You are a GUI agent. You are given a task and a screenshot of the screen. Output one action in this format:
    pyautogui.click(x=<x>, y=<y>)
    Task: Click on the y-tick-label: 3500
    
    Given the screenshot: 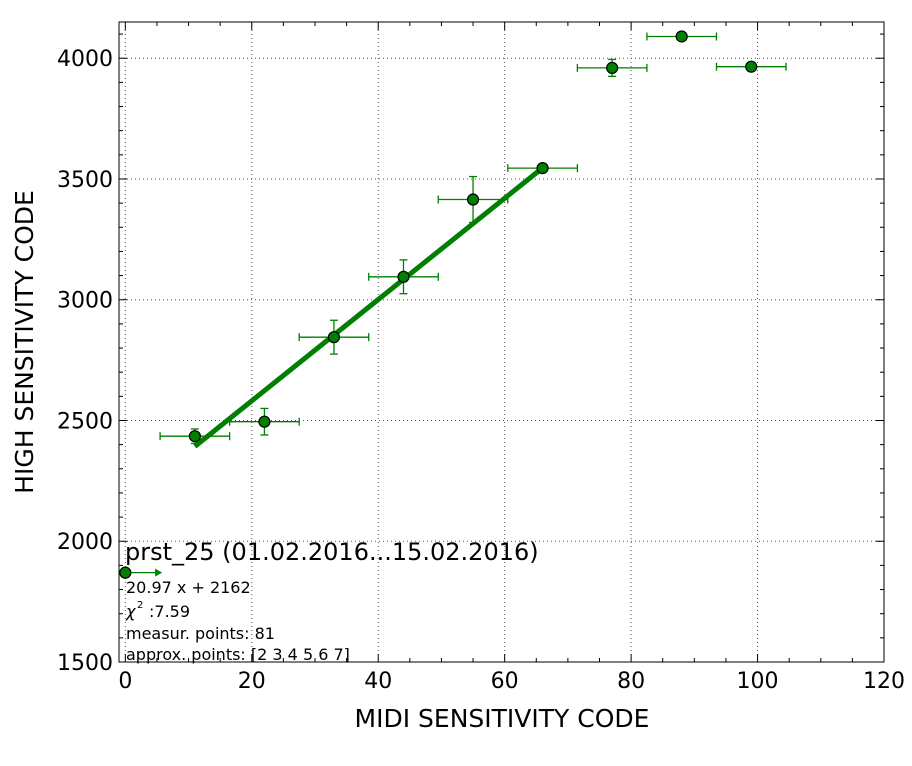 What is the action you would take?
    pyautogui.click(x=85, y=180)
    